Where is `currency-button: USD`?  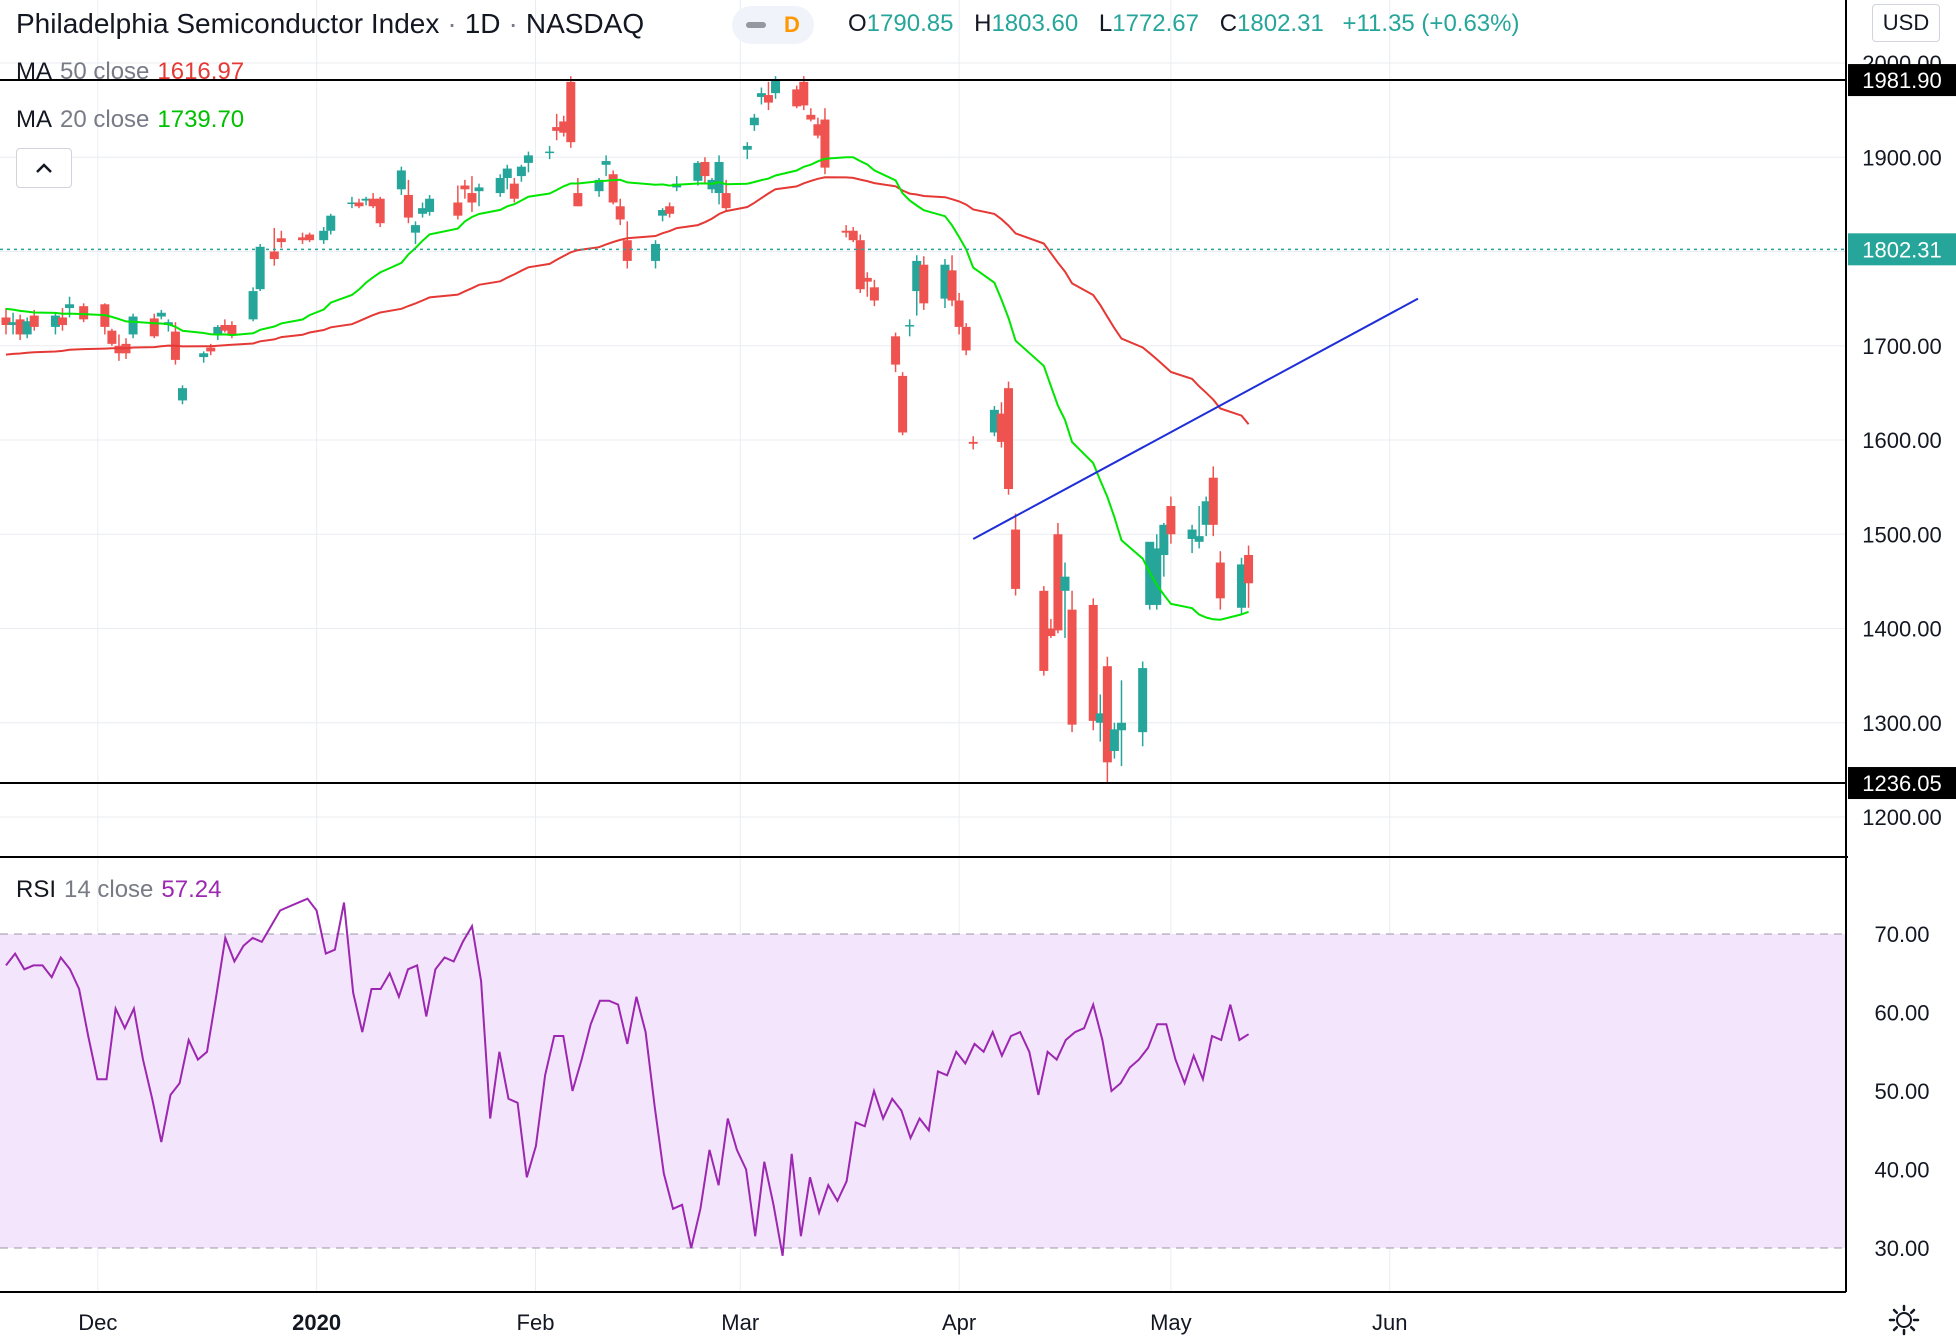
currency-button: USD is located at coordinates (1906, 23).